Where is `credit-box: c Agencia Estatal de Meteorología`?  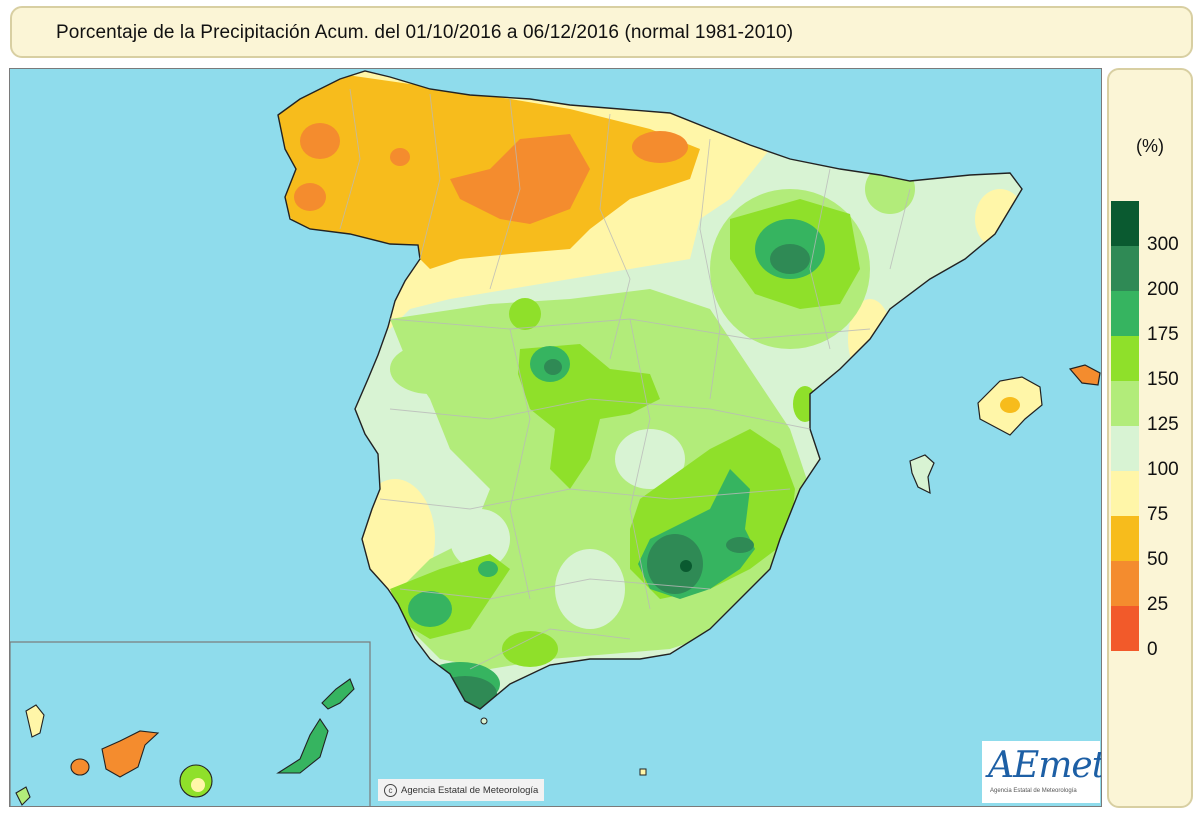 credit-box: c Agencia Estatal de Meteorología is located at coordinates (461, 790).